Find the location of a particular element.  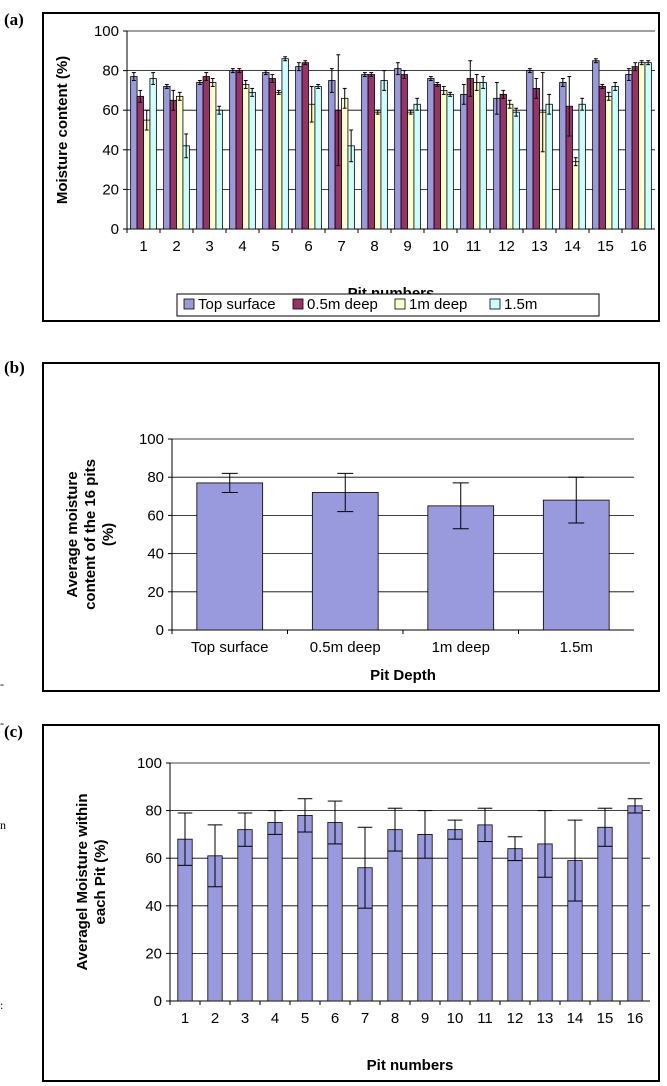

x-axis-title: Pit Depth is located at coordinates (403, 675).